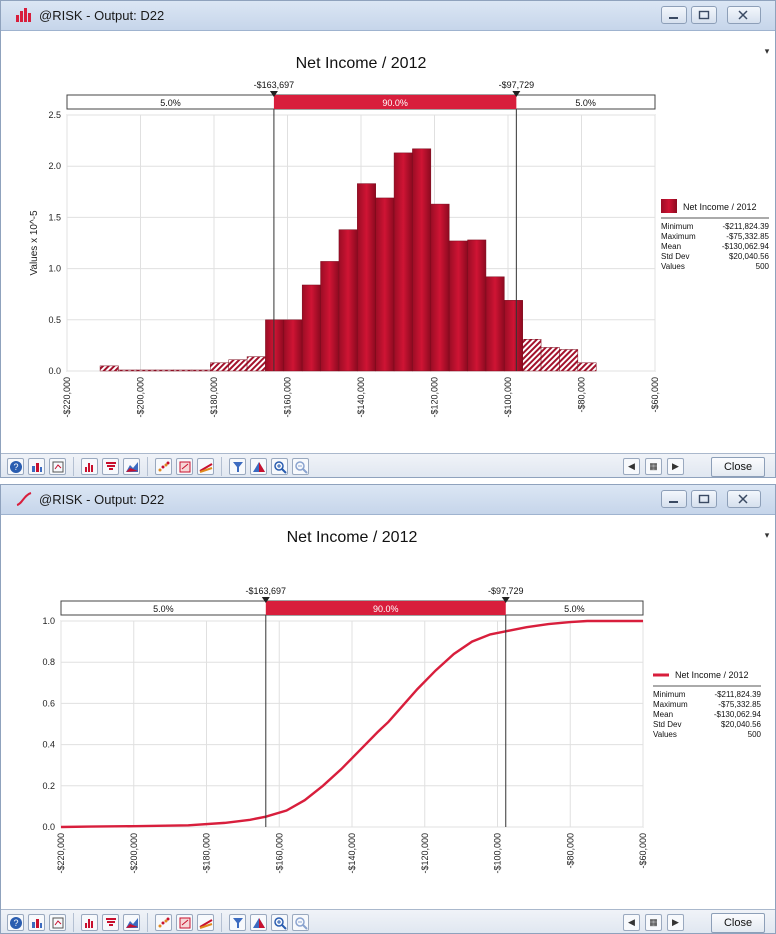 This screenshot has width=776, height=934. What do you see at coordinates (54, 269) in the screenshot?
I see `y-tick-label: 1.0` at bounding box center [54, 269].